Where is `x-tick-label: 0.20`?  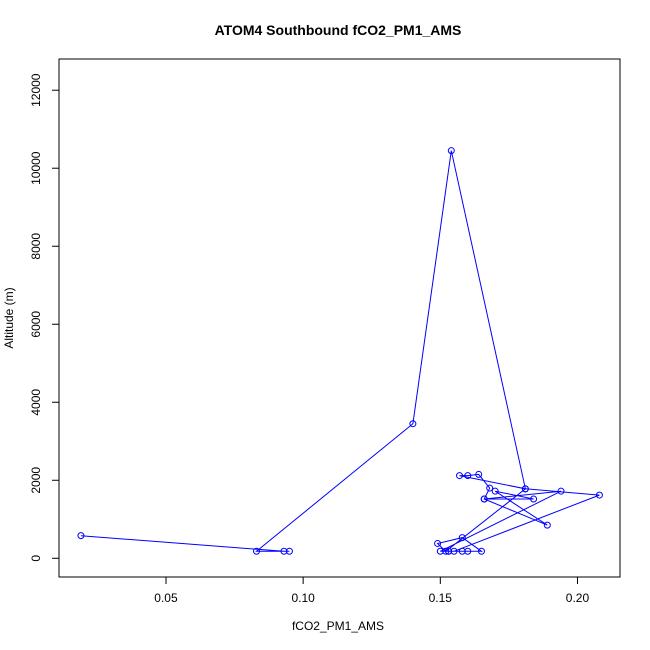
x-tick-label: 0.20 is located at coordinates (578, 598).